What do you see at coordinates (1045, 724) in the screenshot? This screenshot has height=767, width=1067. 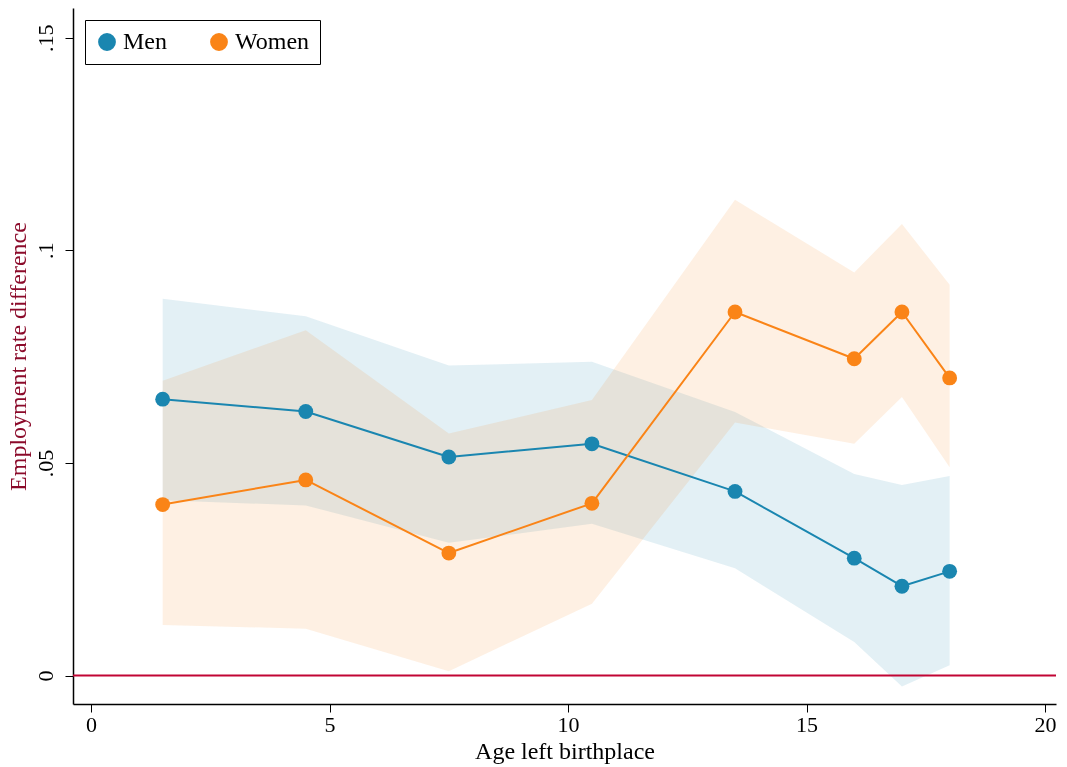 I see `x-tick-label: 20` at bounding box center [1045, 724].